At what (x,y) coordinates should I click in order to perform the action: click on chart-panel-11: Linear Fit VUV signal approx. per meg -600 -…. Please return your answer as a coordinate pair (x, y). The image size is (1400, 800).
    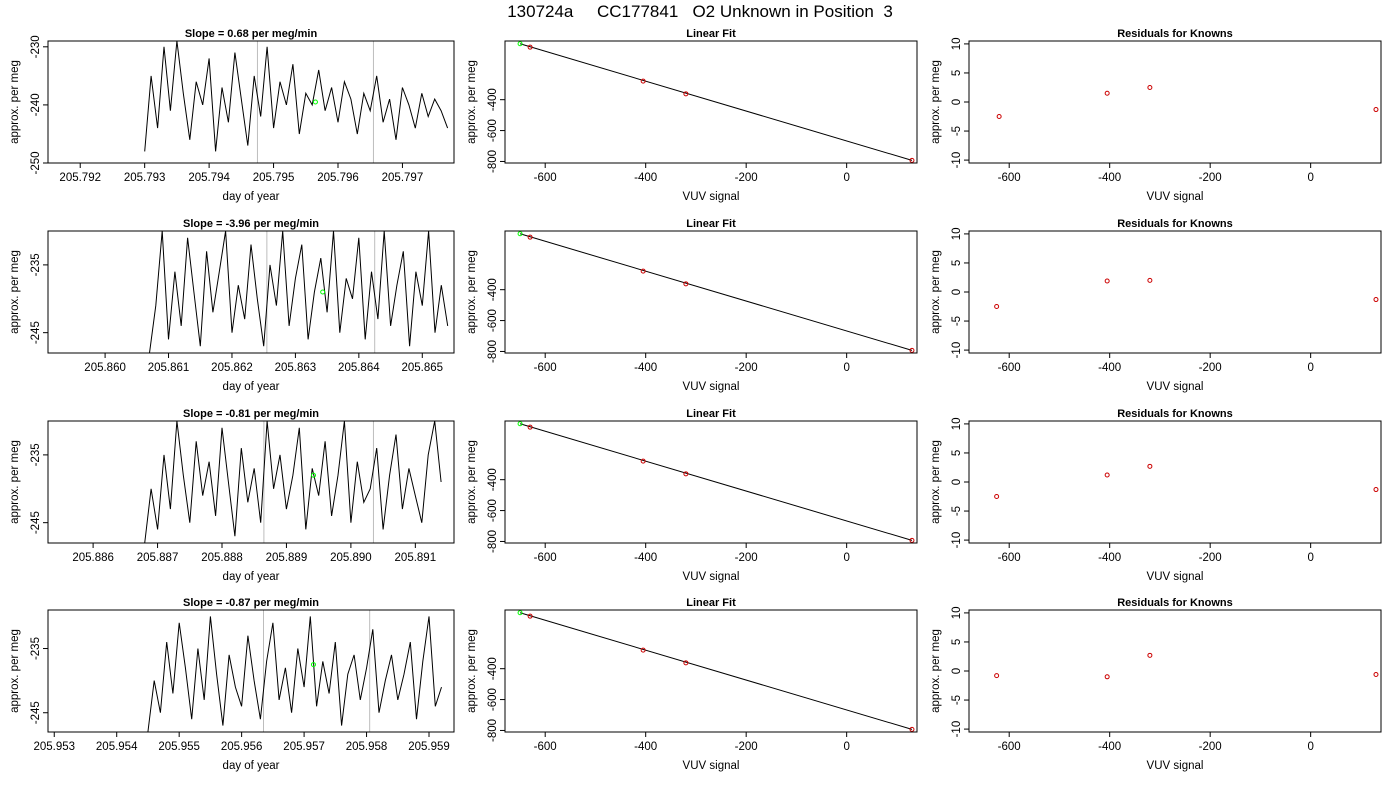
    Looking at the image, I should click on (692, 684).